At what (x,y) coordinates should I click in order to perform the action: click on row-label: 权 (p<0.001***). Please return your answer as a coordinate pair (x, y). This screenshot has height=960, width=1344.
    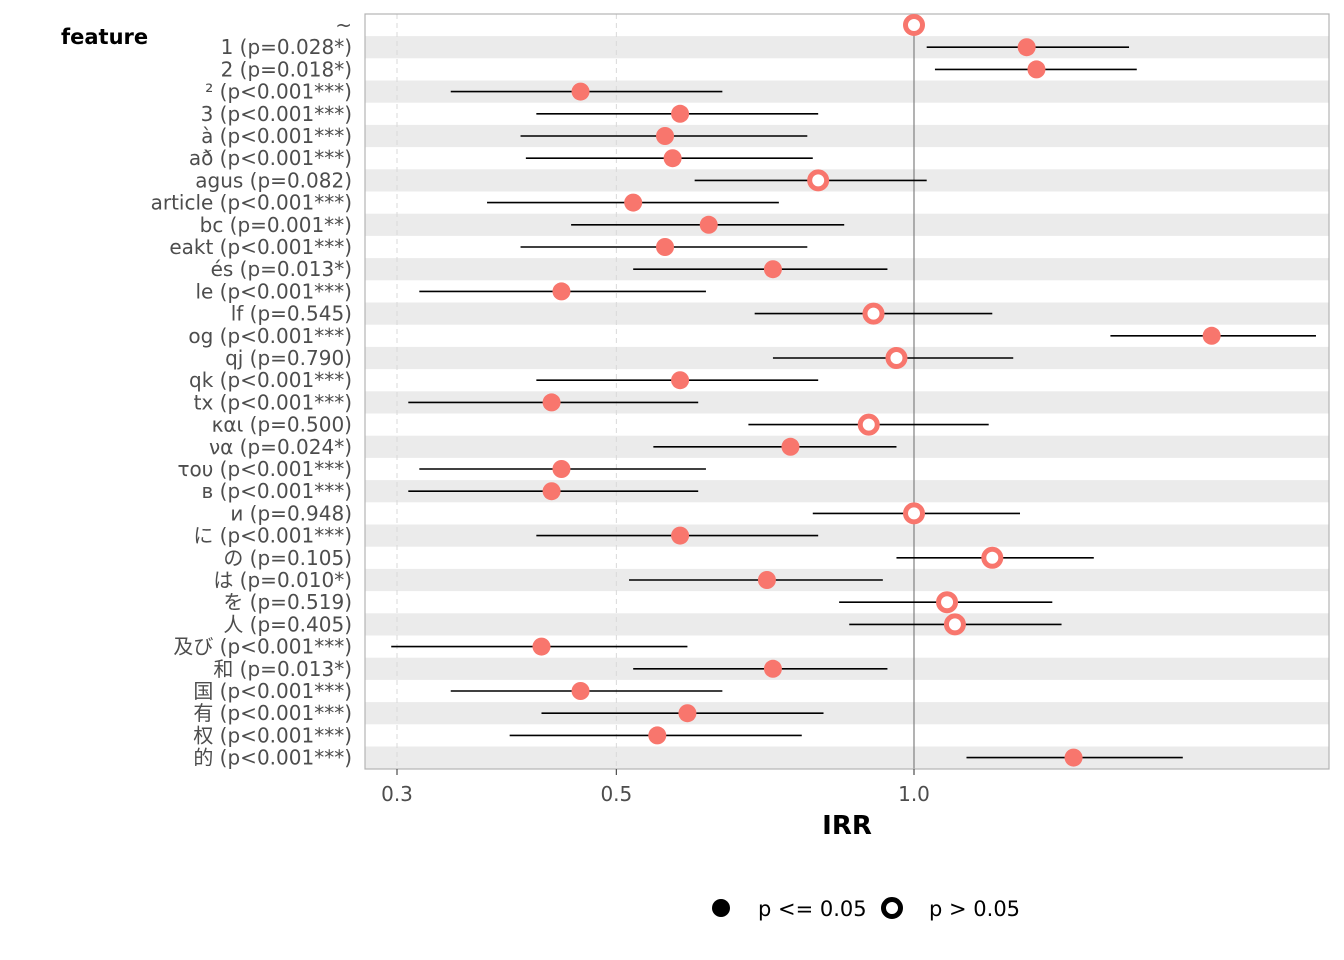
    Looking at the image, I should click on (272, 735).